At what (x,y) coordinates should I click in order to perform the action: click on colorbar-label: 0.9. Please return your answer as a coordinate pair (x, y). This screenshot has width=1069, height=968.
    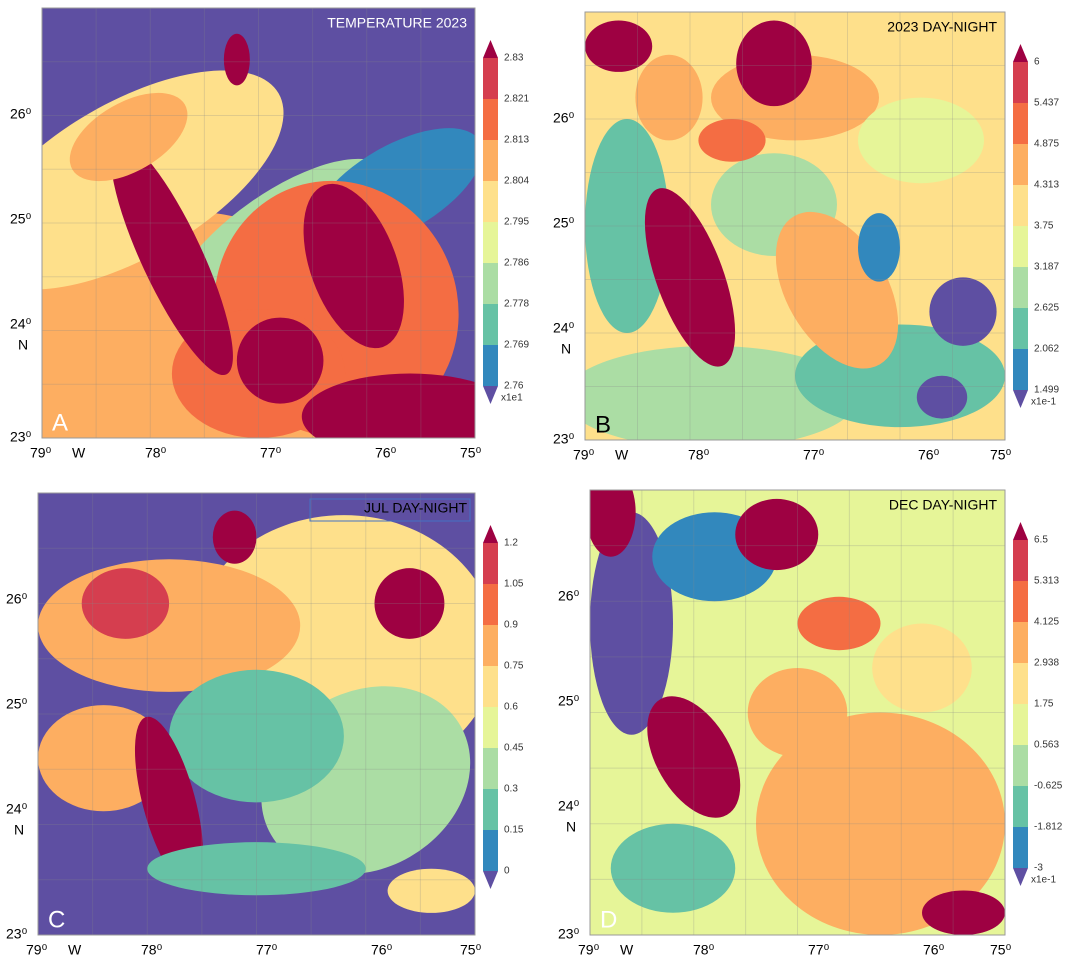
    Looking at the image, I should click on (511, 625).